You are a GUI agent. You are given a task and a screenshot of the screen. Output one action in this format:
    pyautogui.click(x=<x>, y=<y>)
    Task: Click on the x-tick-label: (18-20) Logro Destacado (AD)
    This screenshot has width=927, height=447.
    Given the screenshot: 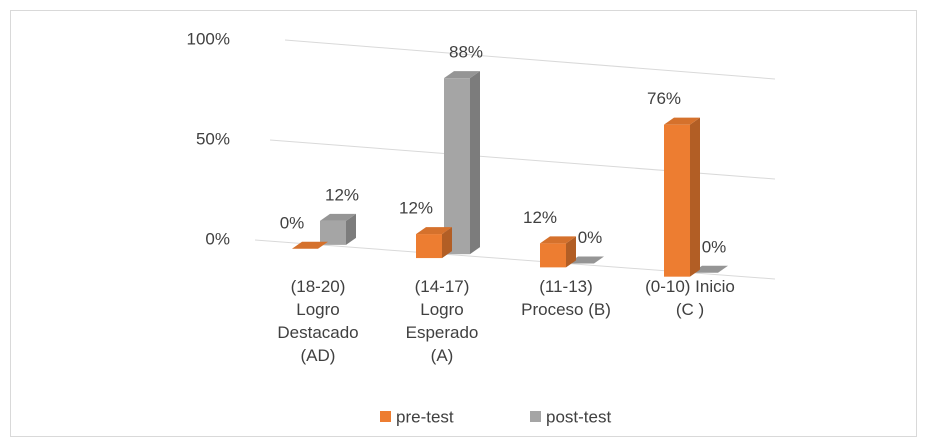 What is the action you would take?
    pyautogui.click(x=318, y=321)
    